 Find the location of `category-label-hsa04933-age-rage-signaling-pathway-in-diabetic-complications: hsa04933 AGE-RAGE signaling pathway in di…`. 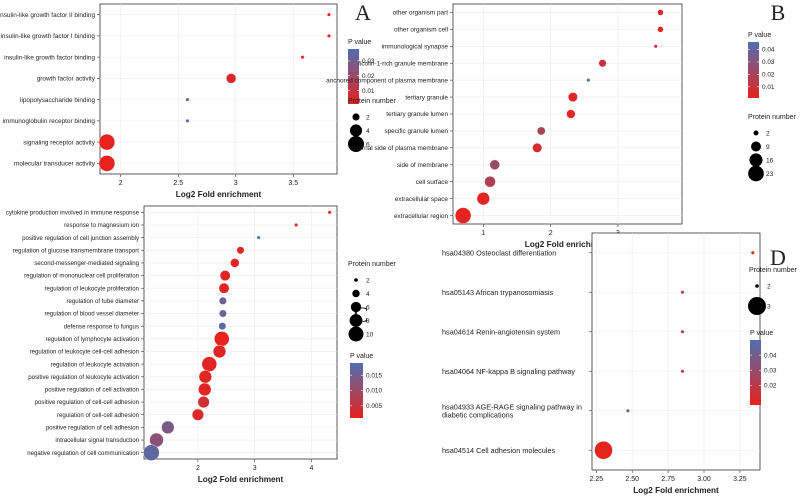

category-label-hsa04933-age-rage-signaling-pathway-in-diabetic-complications: hsa04933 AGE-RAGE signaling pathway in di… is located at coordinates (512, 410).